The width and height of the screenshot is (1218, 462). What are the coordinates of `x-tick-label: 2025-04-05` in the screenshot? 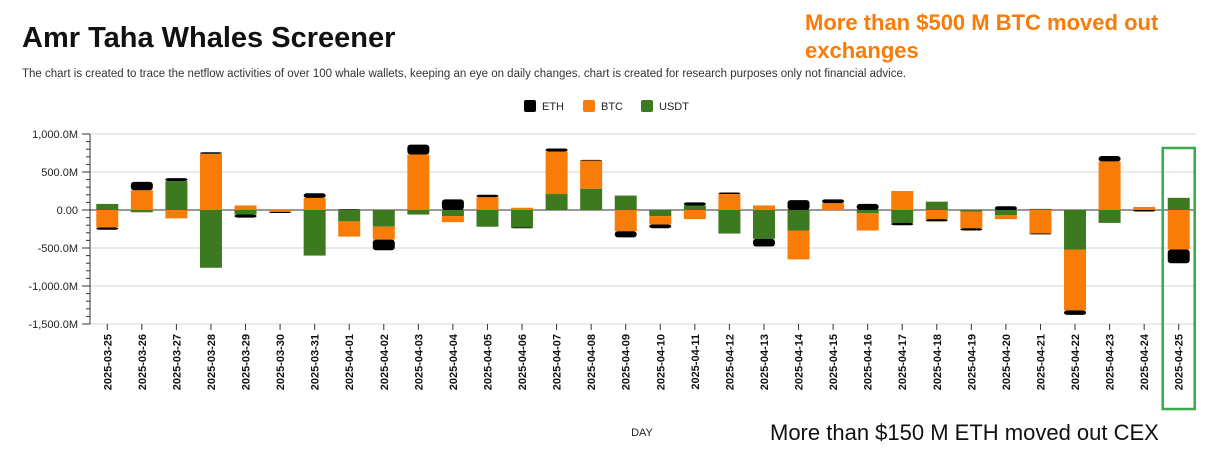 It's located at (488, 362).